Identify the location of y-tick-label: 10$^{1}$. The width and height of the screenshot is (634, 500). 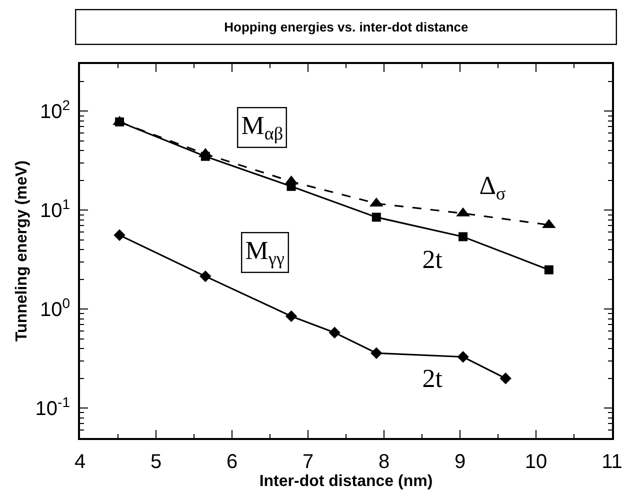
(55, 209).